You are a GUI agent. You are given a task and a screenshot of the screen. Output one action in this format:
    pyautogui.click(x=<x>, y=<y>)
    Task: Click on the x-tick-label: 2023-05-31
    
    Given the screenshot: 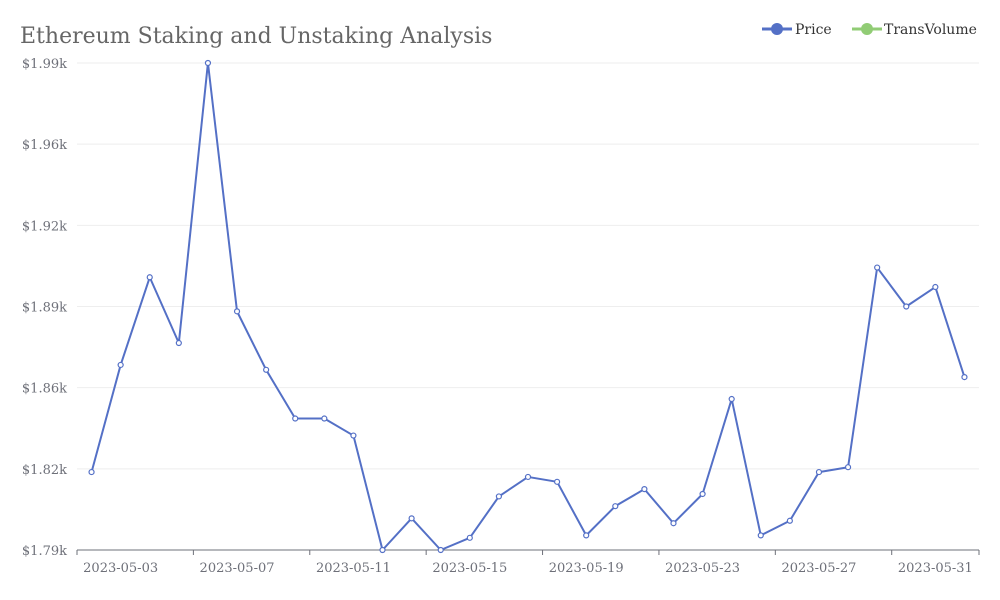 What is the action you would take?
    pyautogui.click(x=935, y=568)
    